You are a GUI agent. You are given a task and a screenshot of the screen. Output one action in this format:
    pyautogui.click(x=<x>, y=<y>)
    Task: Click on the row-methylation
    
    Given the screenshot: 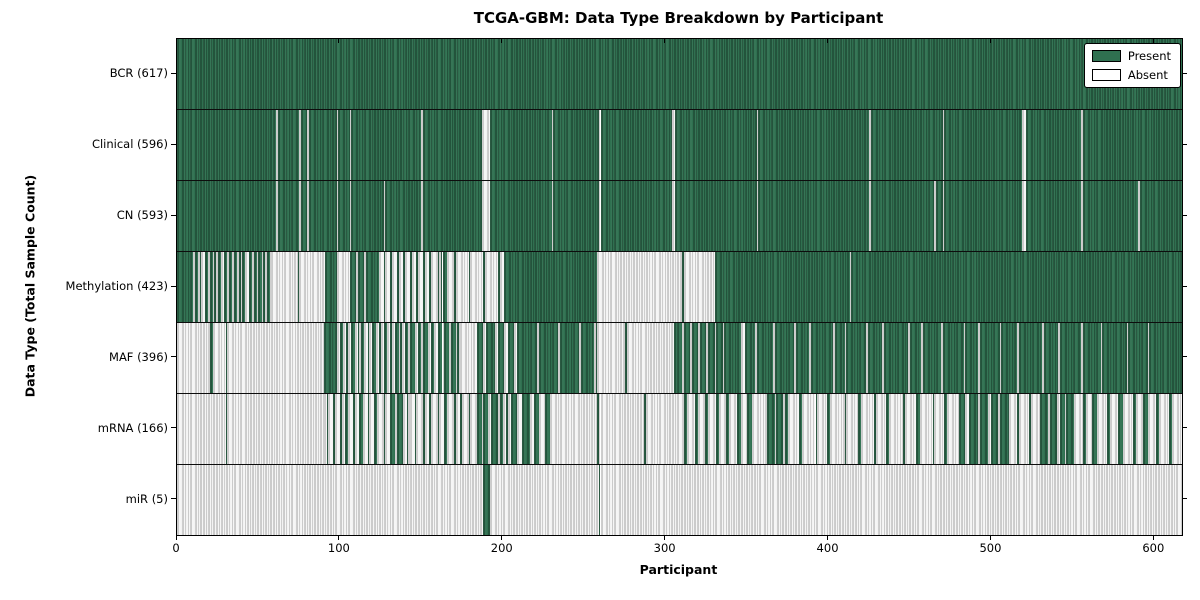 What is the action you would take?
    pyautogui.click(x=679, y=287)
    